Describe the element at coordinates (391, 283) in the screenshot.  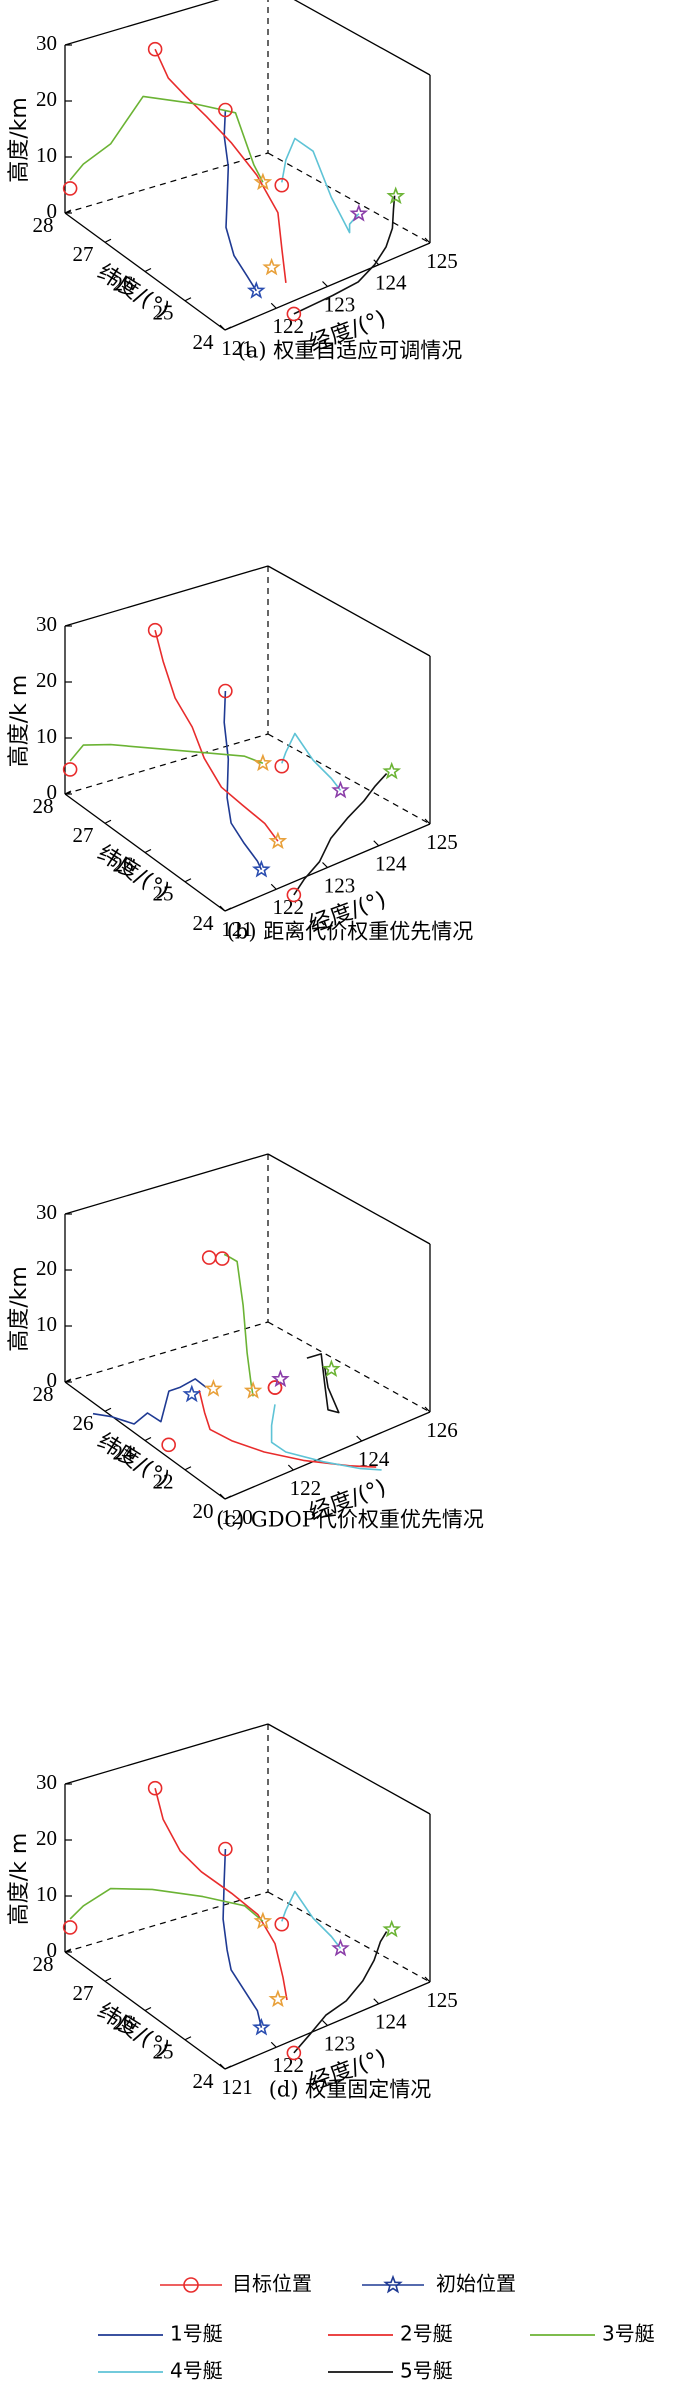
I see `x-tick-label: 124` at that location.